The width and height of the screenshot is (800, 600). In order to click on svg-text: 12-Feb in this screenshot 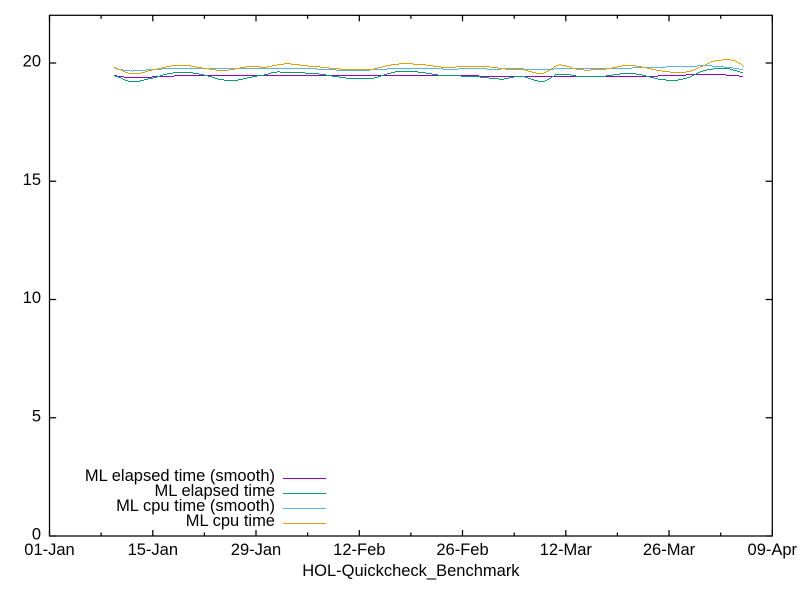, I will do `click(359, 550)`.